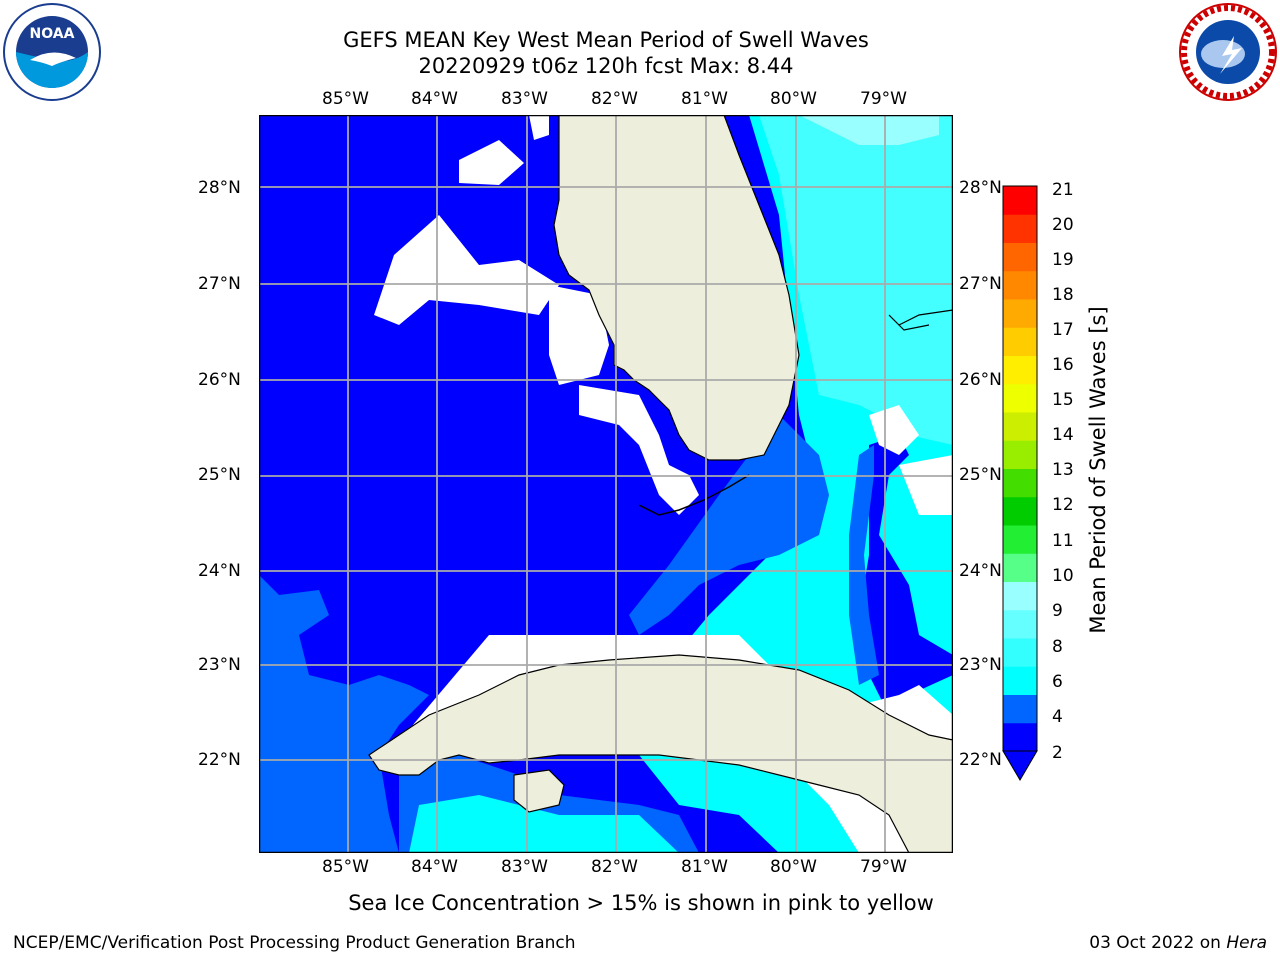  I want to click on colorbar-tick-label: 9, so click(1057, 611).